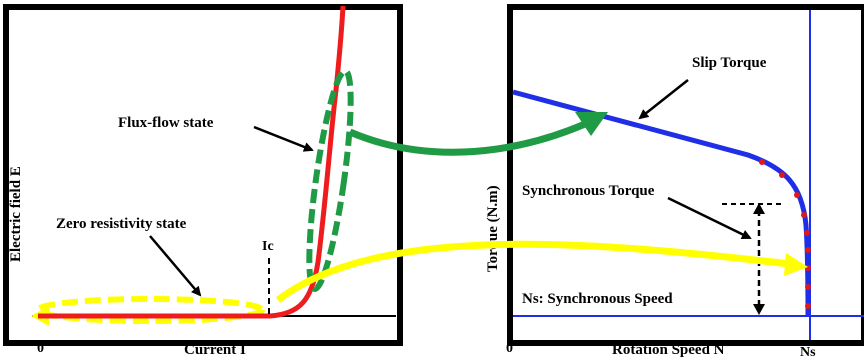  Describe the element at coordinates (283, 138) in the screenshot. I see `flux-flow-arrow-icon` at that location.